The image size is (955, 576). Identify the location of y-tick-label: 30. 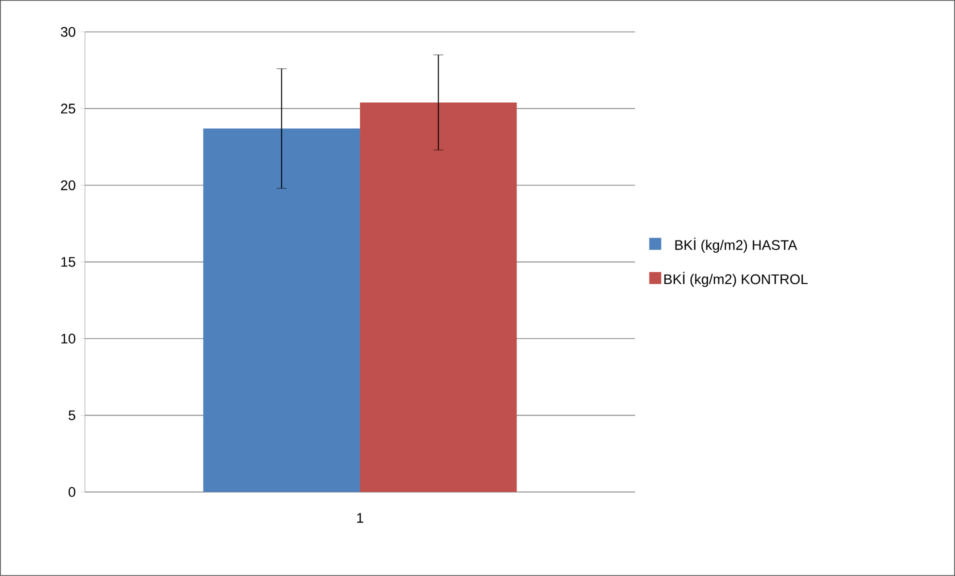
(68, 32).